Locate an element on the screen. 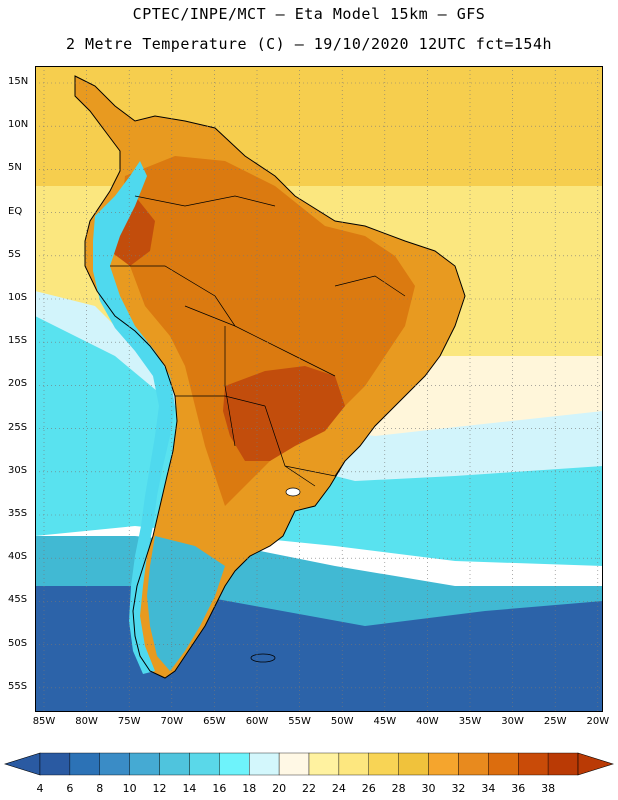 This screenshot has width=618, height=800. lon-label: 75W is located at coordinates (129, 721).